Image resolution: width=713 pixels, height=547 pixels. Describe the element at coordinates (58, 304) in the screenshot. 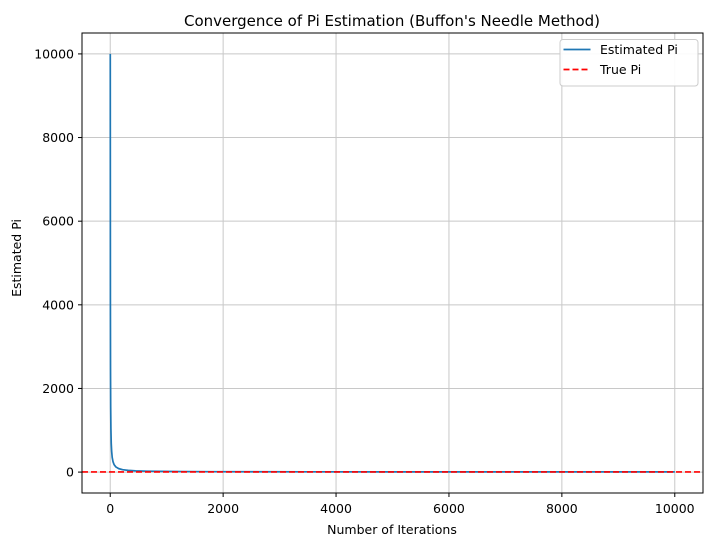

I see `y-tick-label: 4000` at that location.